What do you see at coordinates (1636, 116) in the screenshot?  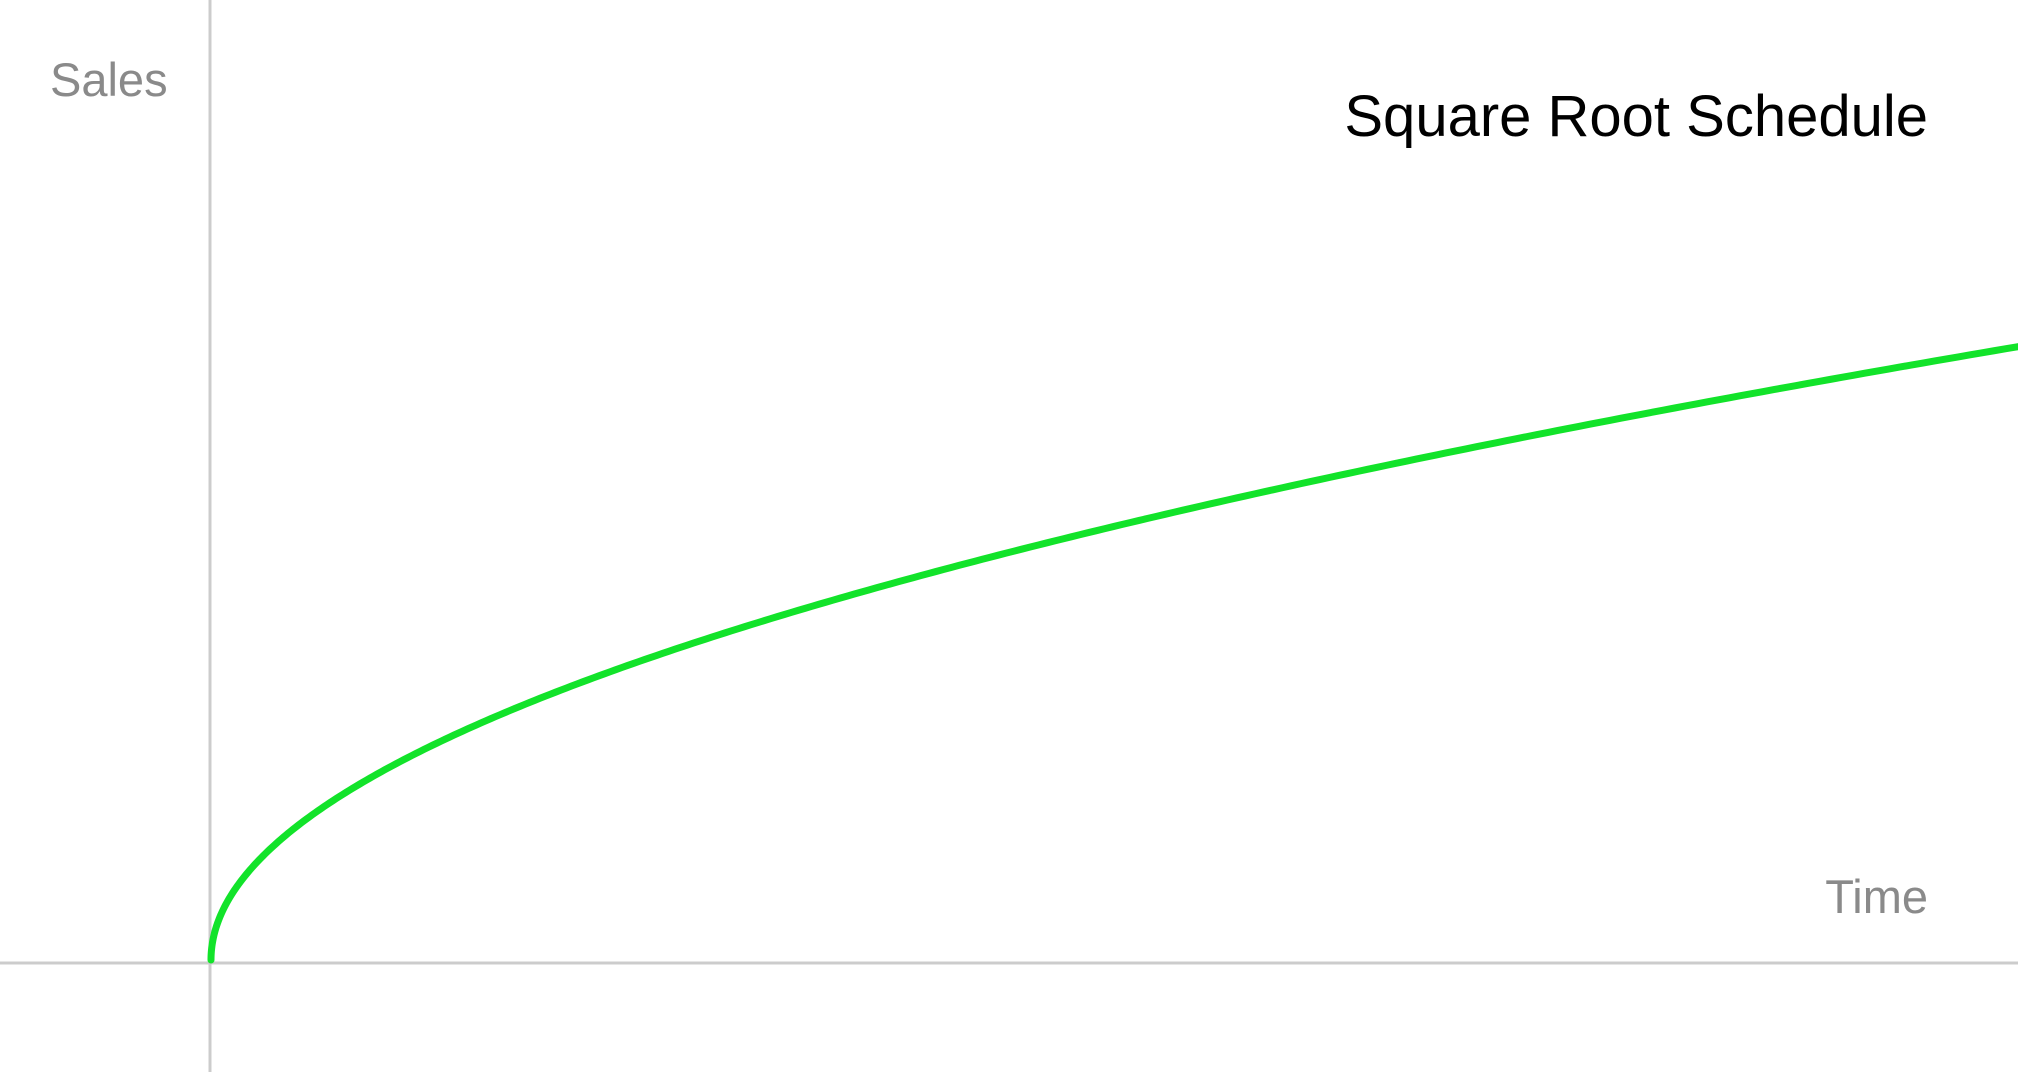 I see `chart-title: Square Root Schedule` at bounding box center [1636, 116].